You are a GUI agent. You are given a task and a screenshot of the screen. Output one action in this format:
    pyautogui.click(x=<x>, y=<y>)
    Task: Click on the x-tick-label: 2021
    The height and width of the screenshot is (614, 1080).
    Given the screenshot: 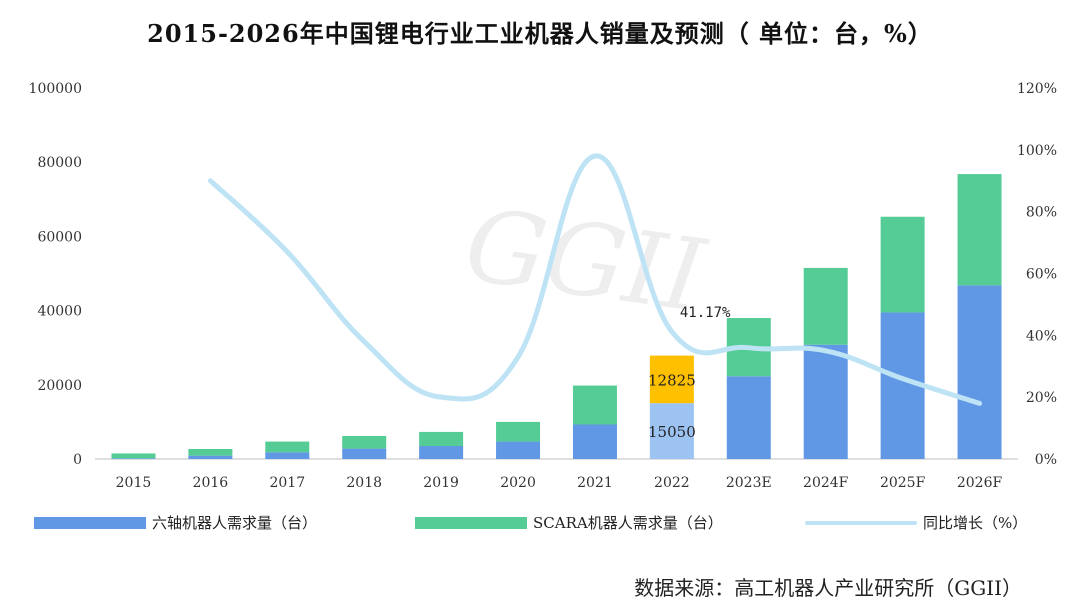 What is the action you would take?
    pyautogui.click(x=595, y=483)
    